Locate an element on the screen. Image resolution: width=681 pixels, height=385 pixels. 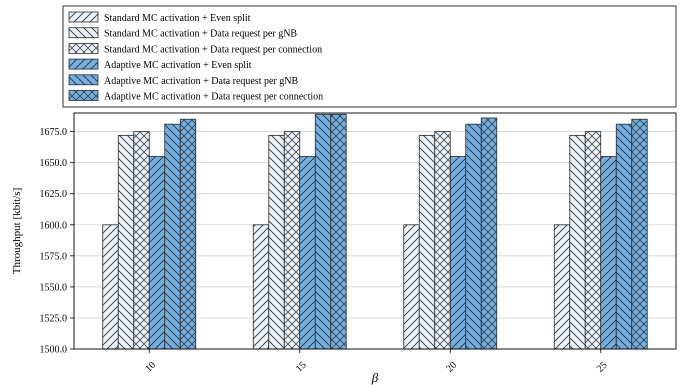
x-tick-label: 15 is located at coordinates (301, 367).